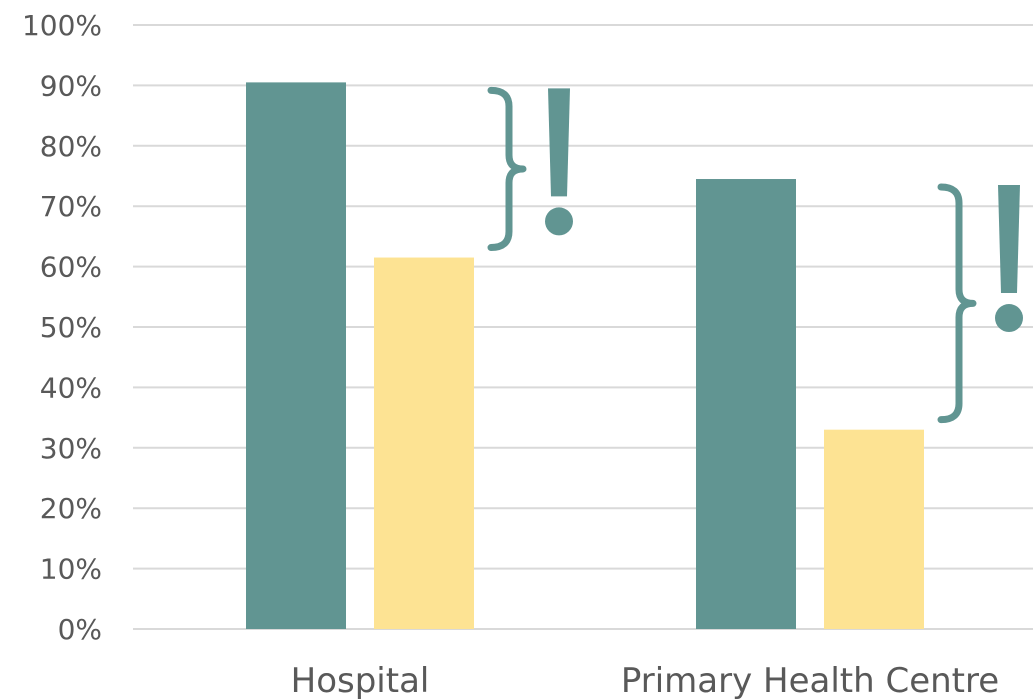  Describe the element at coordinates (810, 680) in the screenshot. I see `x-category-label: Primary Health Centre` at that location.